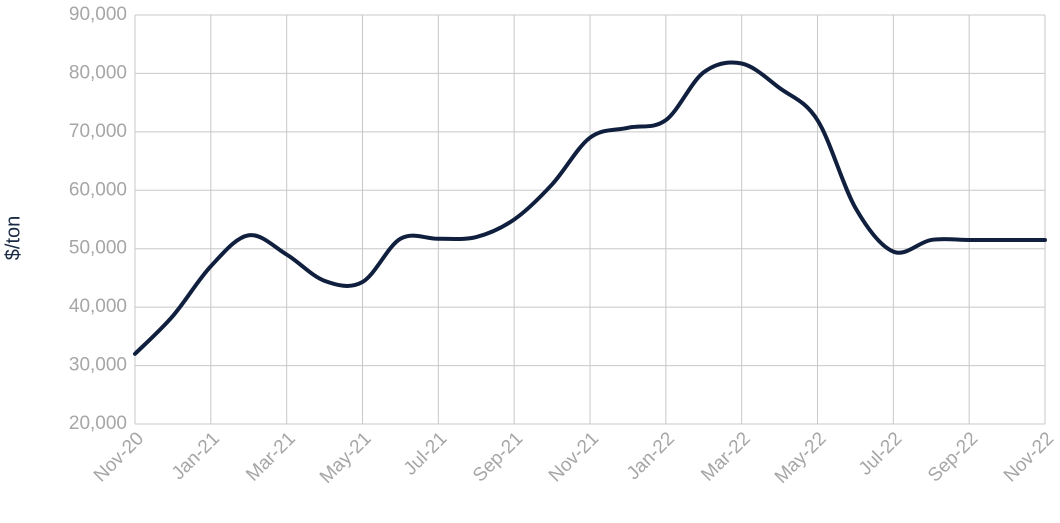 The height and width of the screenshot is (523, 1060). Describe the element at coordinates (98, 248) in the screenshot. I see `y-tick-label: 50,000` at that location.